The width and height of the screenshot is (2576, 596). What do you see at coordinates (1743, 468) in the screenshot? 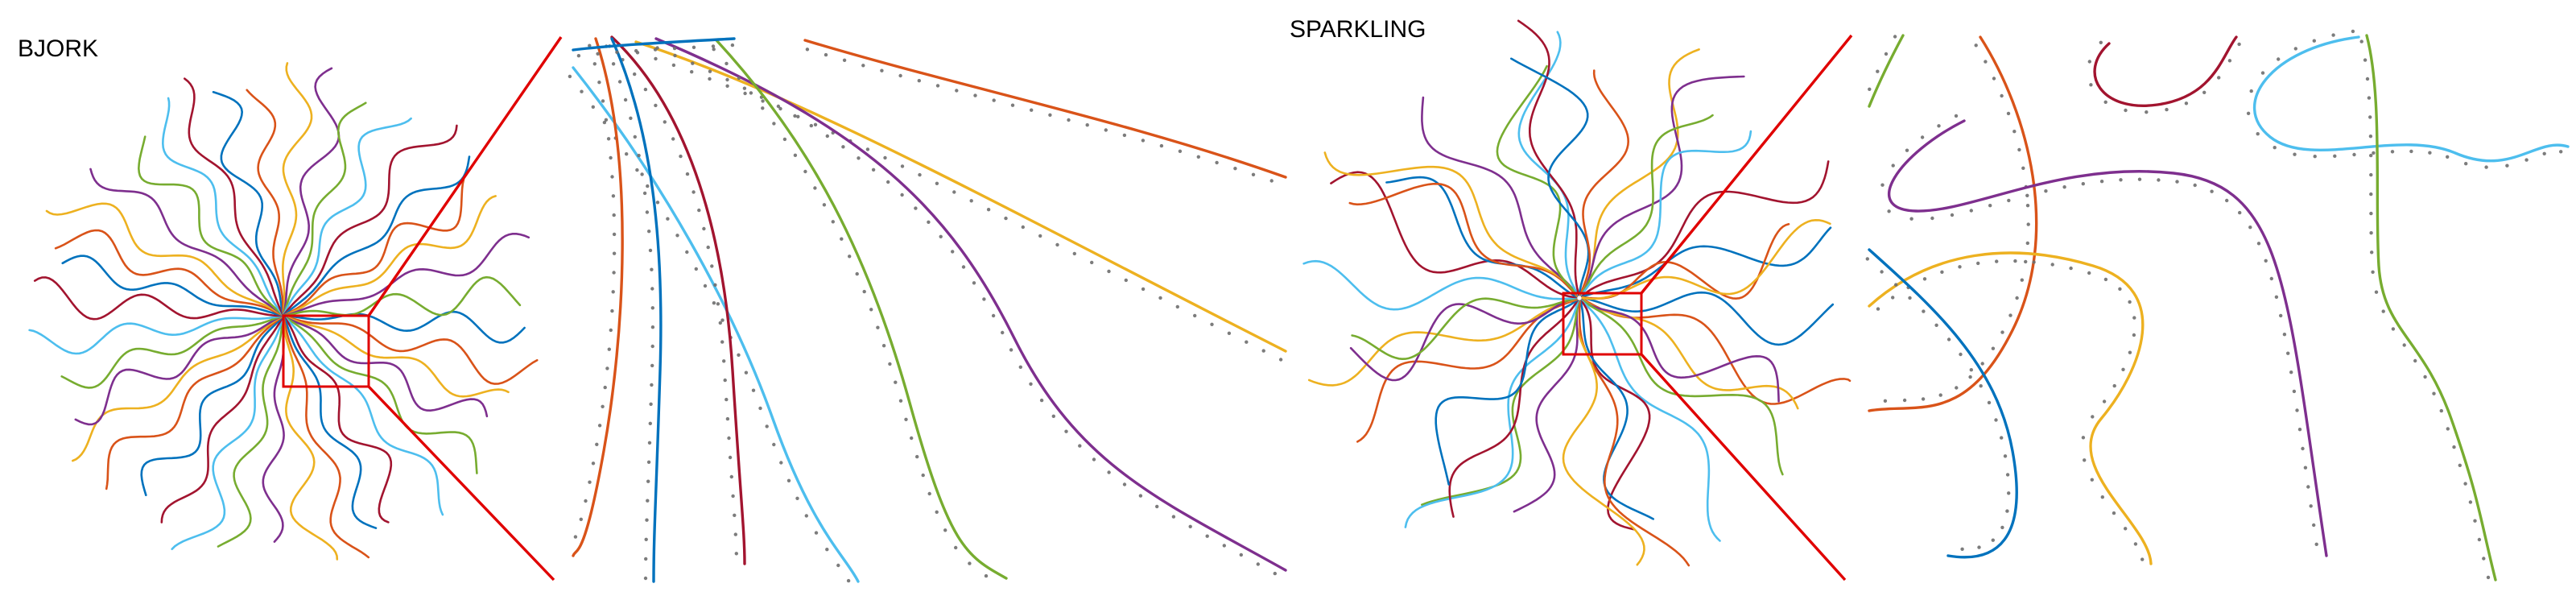
I see `sparkling-zoom-connector-bottom` at bounding box center [1743, 468].